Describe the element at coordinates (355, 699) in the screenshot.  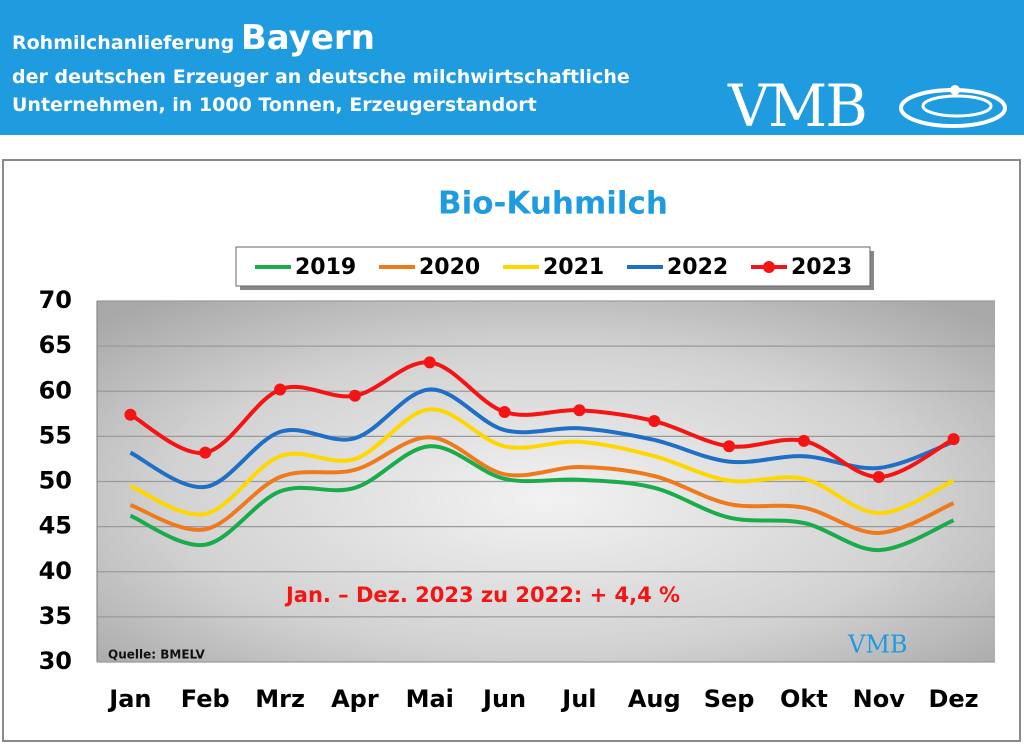
I see `x-tick-label: Apr` at that location.